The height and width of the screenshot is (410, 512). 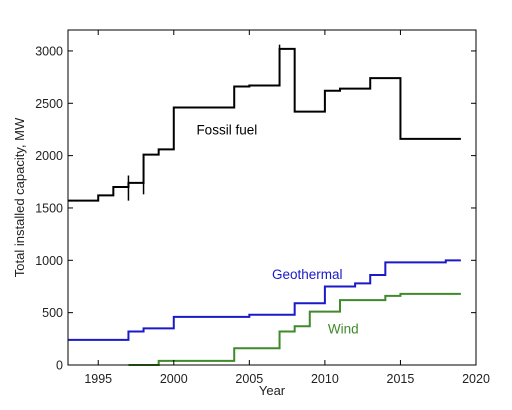 What do you see at coordinates (476, 379) in the screenshot?
I see `x-tick-label: 2020` at bounding box center [476, 379].